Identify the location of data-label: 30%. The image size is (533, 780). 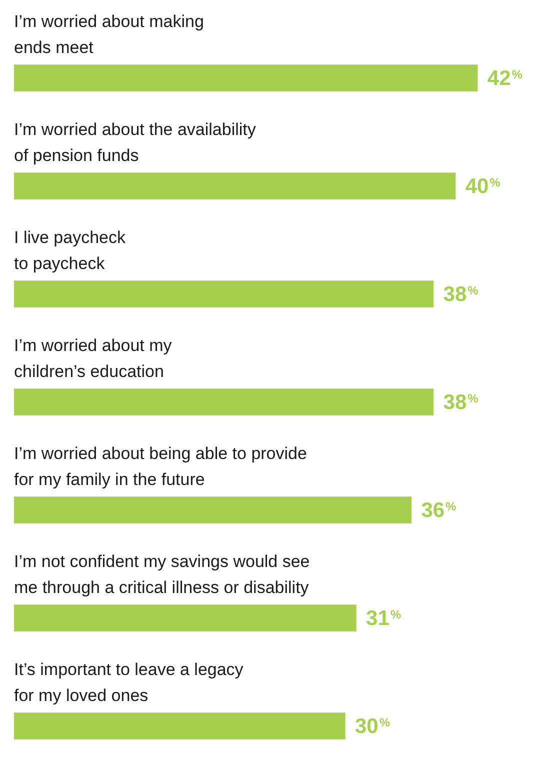
(372, 726).